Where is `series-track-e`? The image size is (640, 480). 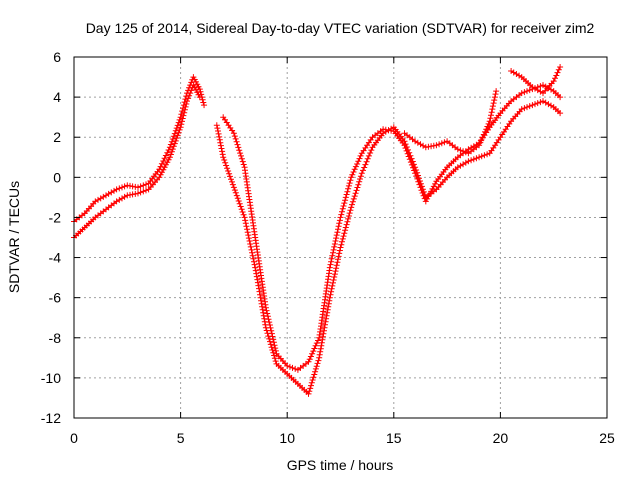
series-track-e is located at coordinates (450, 122).